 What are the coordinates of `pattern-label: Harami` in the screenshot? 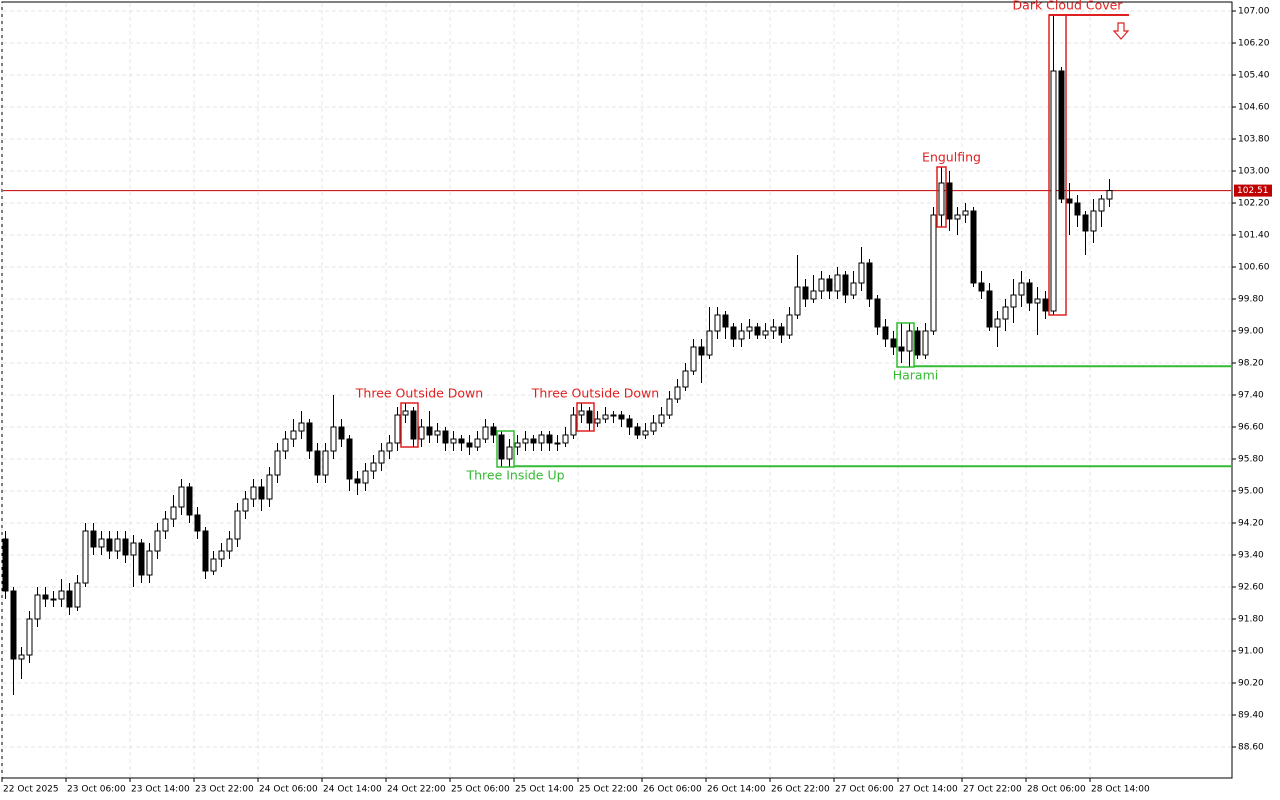 It's located at (916, 375).